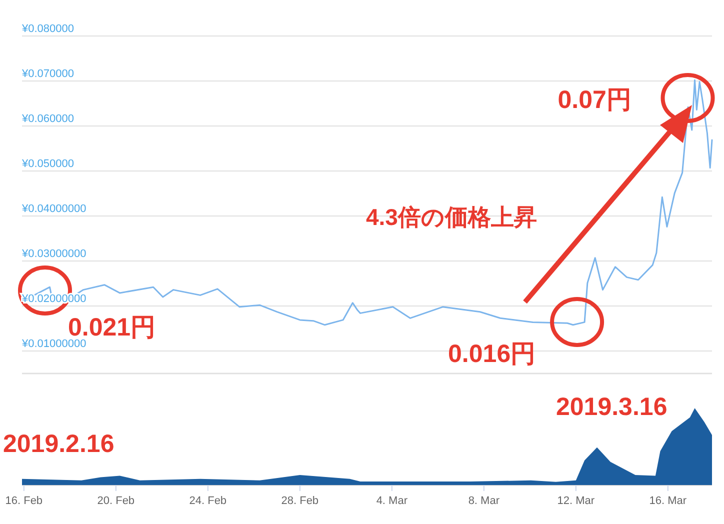 The height and width of the screenshot is (524, 724). Describe the element at coordinates (24, 501) in the screenshot. I see `x-tick-label: 16. Feb` at that location.